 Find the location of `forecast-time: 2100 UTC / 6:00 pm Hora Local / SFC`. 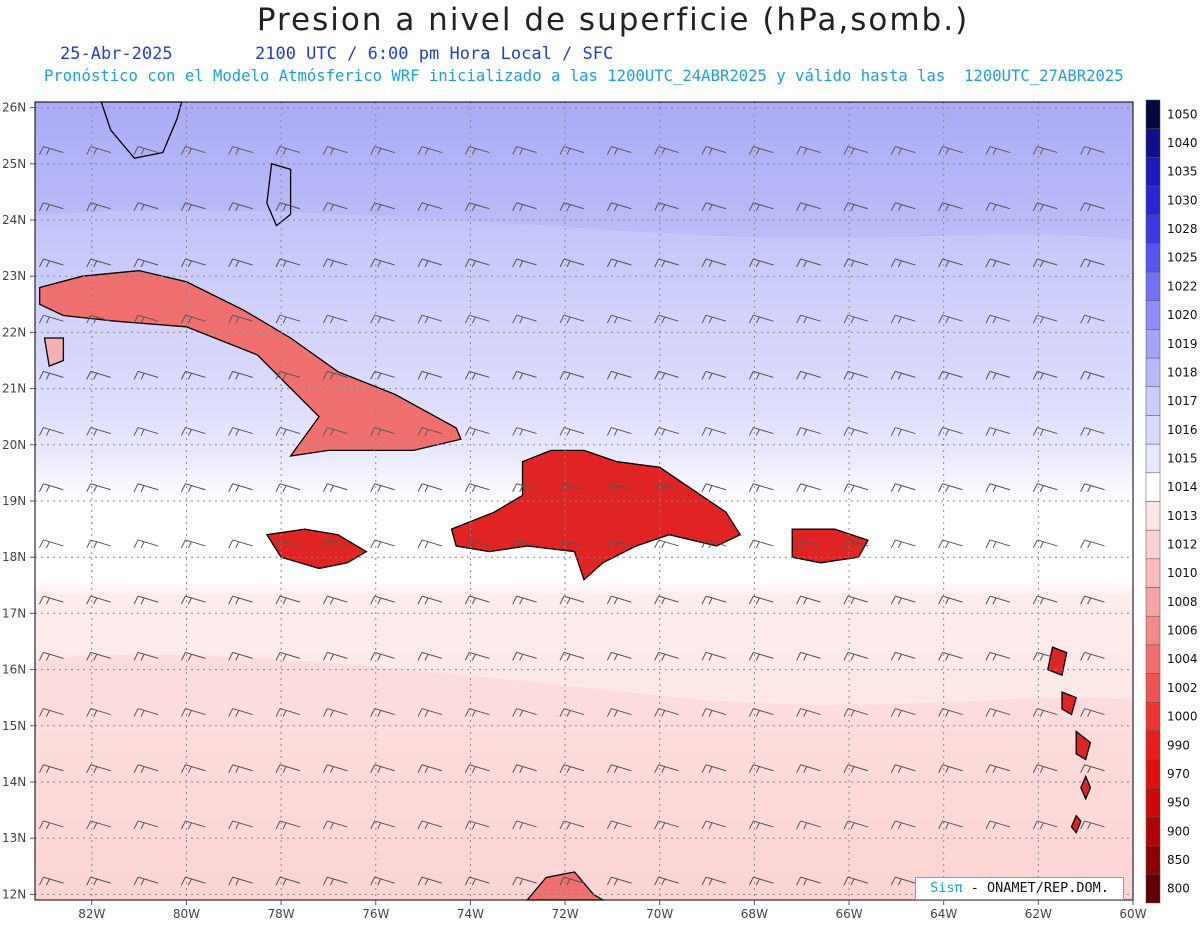

forecast-time: 2100 UTC / 6:00 pm Hora Local / SFC is located at coordinates (434, 54).